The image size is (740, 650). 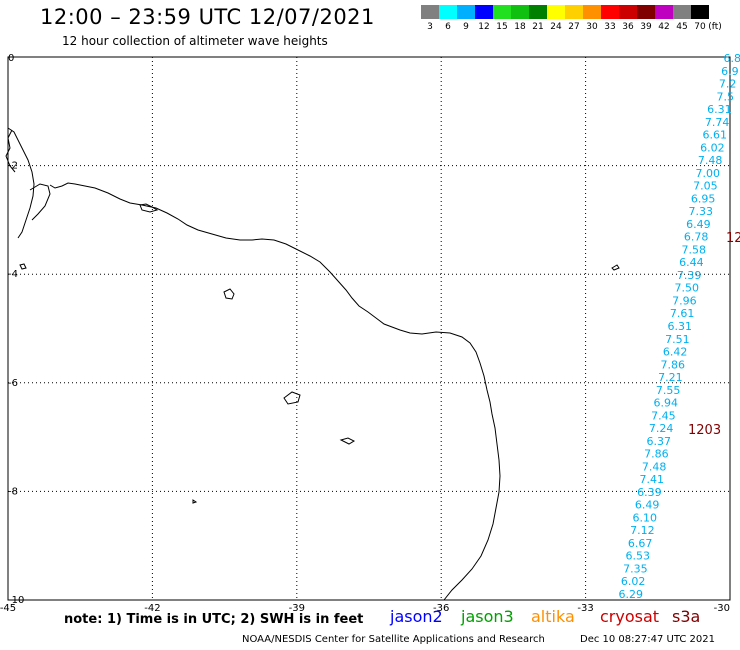 I want to click on track-wave-value: 7.39, so click(x=689, y=275).